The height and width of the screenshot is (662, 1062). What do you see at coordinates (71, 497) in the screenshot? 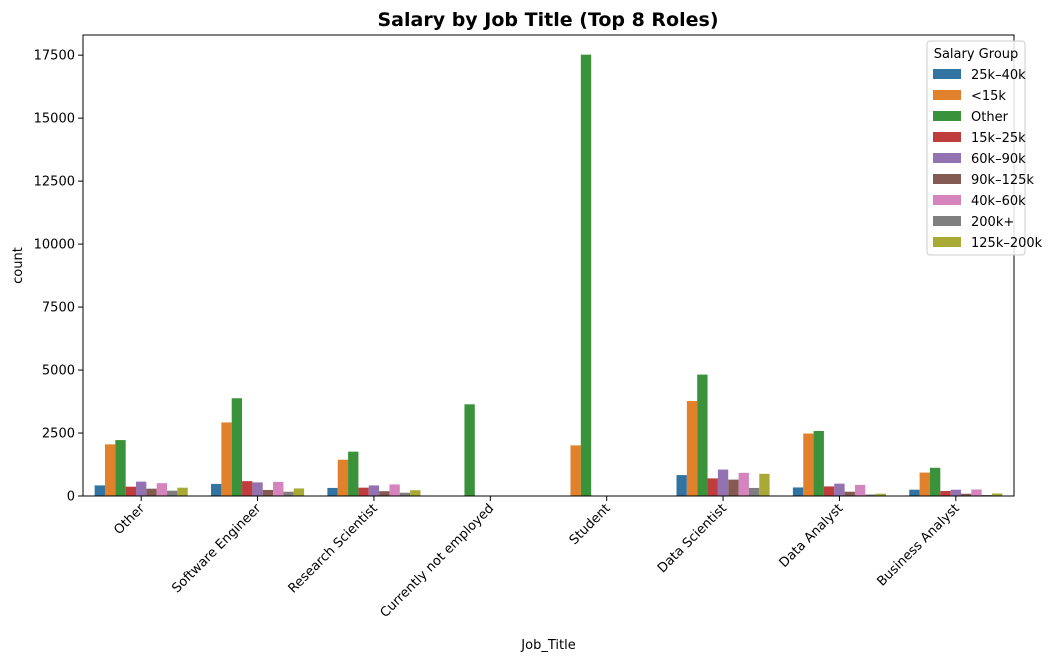
I see `y-tick-label: 0` at bounding box center [71, 497].